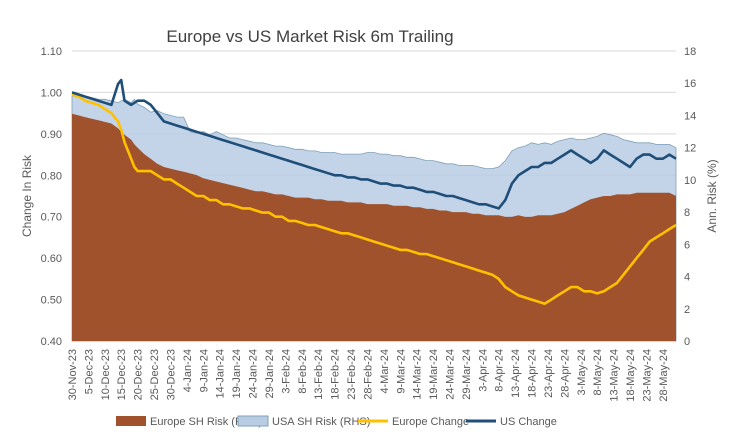 The height and width of the screenshot is (442, 739). Describe the element at coordinates (51, 52) in the screenshot. I see `y-tick-label: 1.10` at that location.